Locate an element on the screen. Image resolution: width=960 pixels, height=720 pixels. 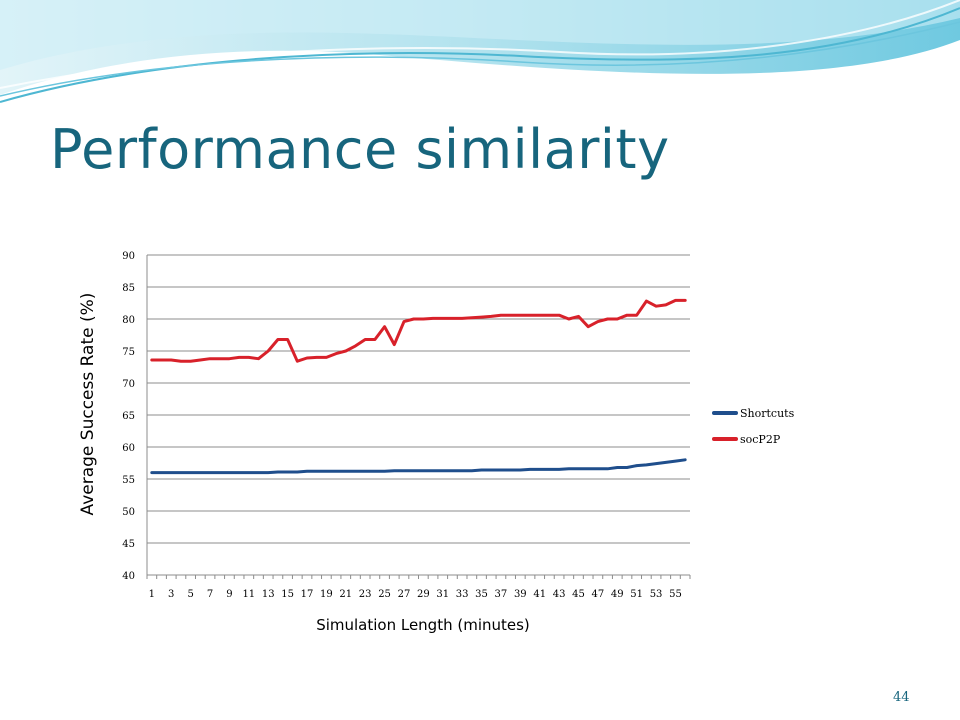
header-swoosh-decoration is located at coordinates (480, 51).